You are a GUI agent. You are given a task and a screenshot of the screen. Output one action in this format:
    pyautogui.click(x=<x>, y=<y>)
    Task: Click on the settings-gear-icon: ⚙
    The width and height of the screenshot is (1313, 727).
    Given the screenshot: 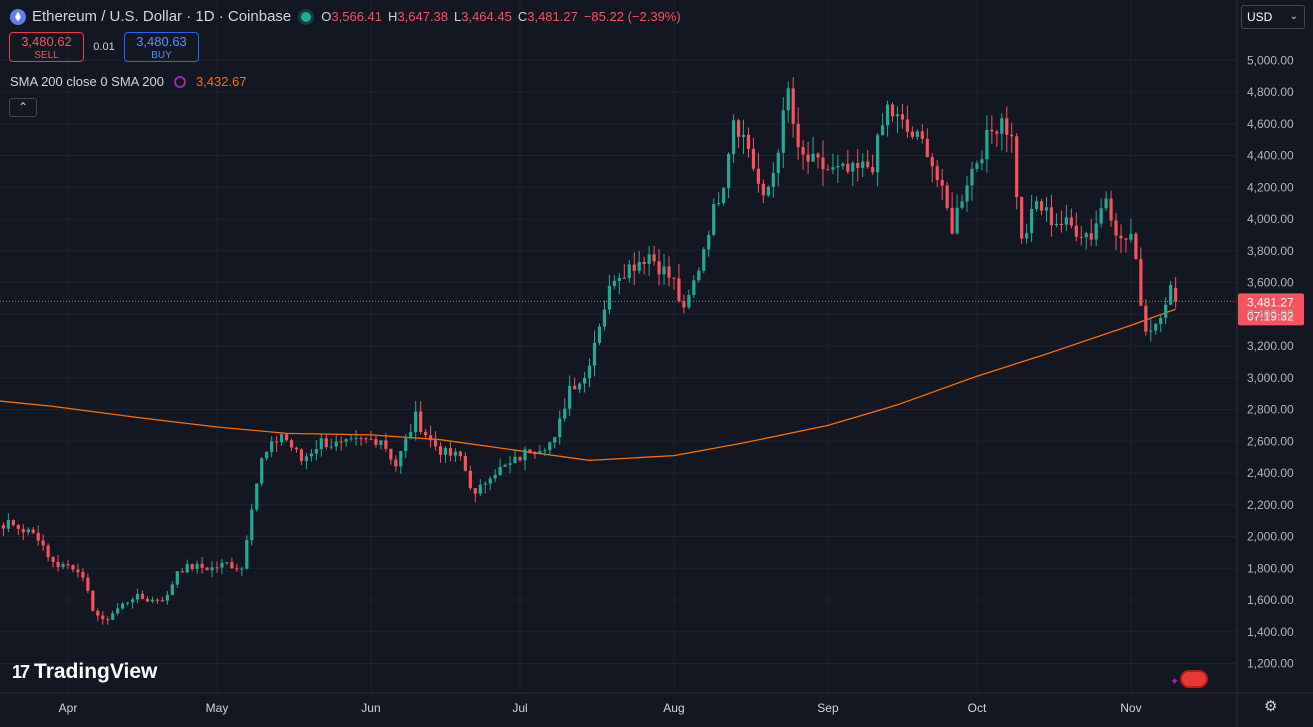 What is the action you would take?
    pyautogui.click(x=1271, y=706)
    